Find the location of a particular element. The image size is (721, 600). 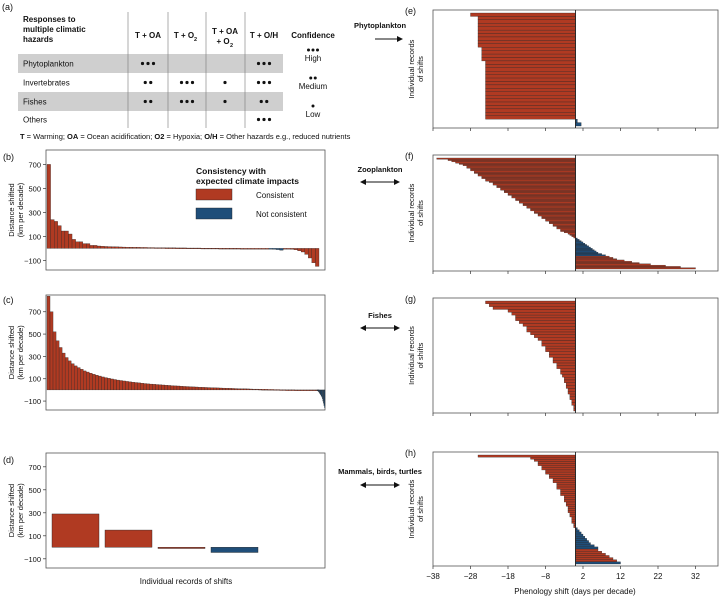

x-tick-label: −18 is located at coordinates (508, 576).